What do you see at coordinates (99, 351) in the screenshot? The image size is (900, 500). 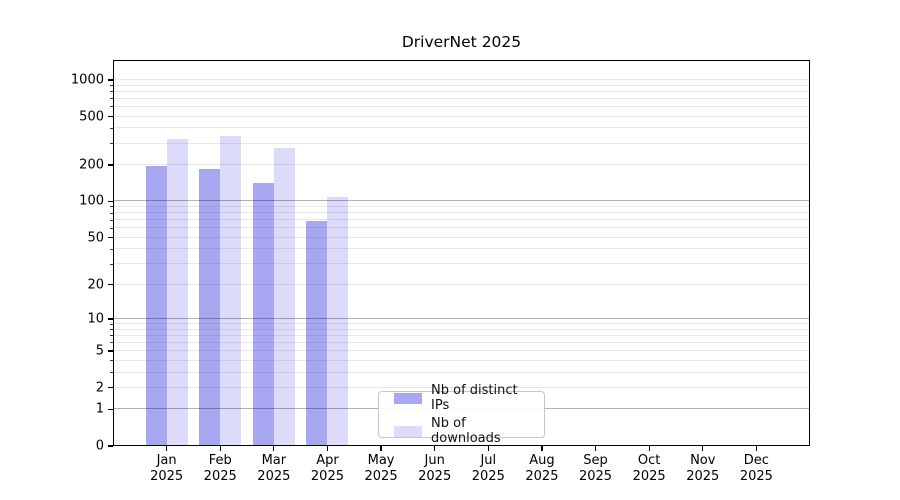 I see `y-tick-label: 5` at bounding box center [99, 351].